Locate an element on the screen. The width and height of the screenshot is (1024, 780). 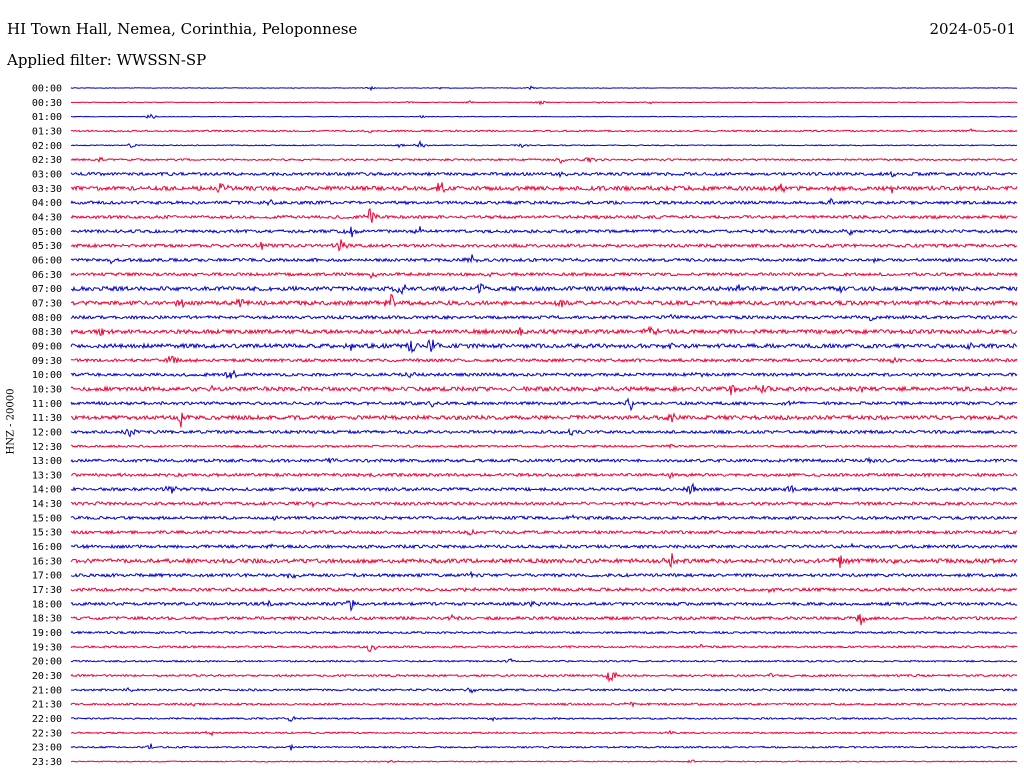
time-label: 10:30 is located at coordinates (47, 389).